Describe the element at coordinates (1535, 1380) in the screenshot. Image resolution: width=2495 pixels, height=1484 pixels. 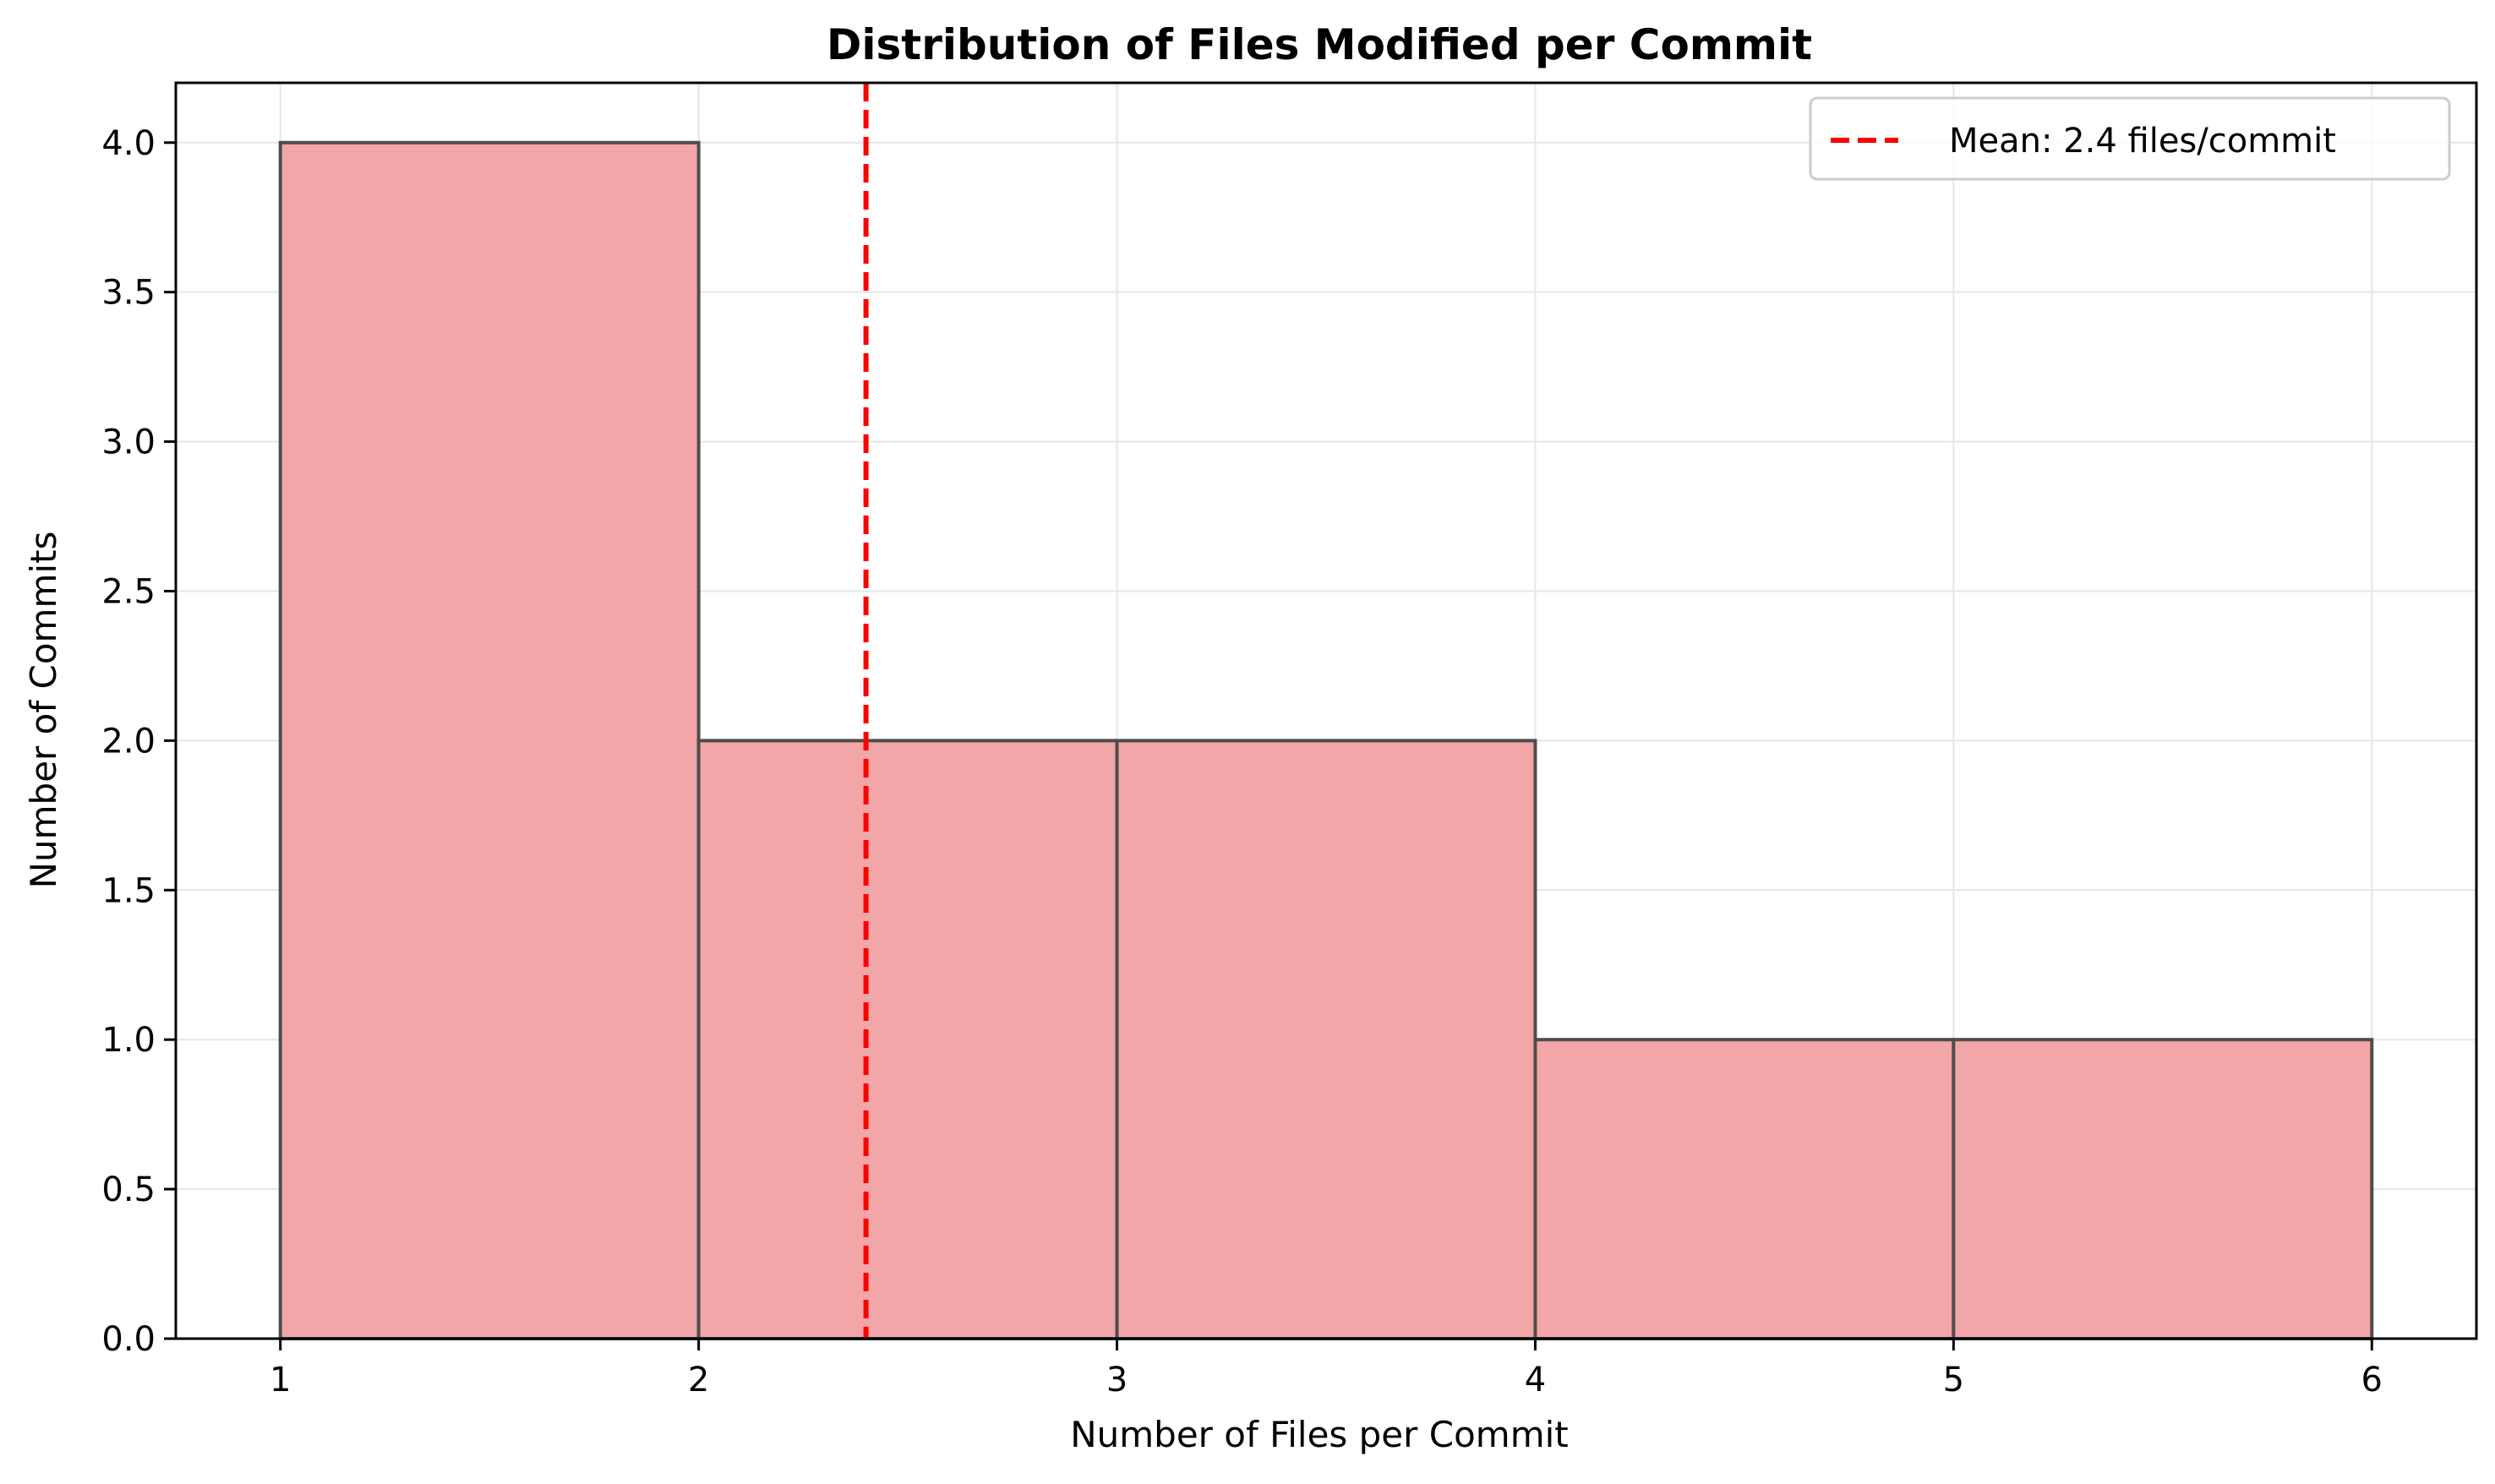
I see `x-tick-label-3: 4` at that location.